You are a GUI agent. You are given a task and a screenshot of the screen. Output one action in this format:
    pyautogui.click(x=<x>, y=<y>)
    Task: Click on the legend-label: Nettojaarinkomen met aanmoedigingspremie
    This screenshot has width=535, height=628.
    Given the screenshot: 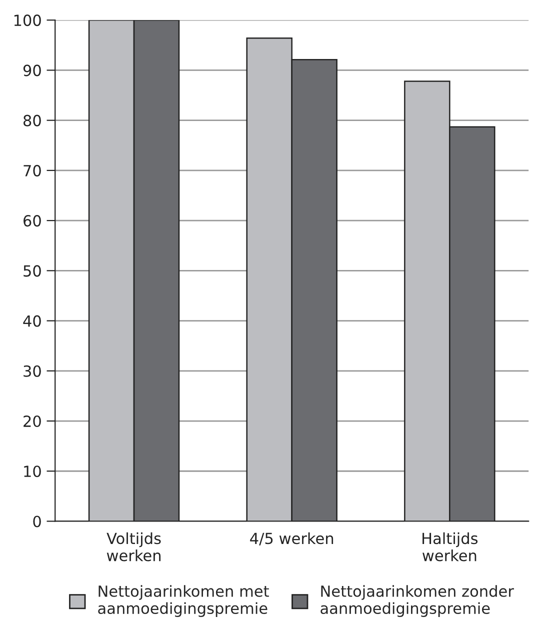 What is the action you would take?
    pyautogui.click(x=183, y=601)
    